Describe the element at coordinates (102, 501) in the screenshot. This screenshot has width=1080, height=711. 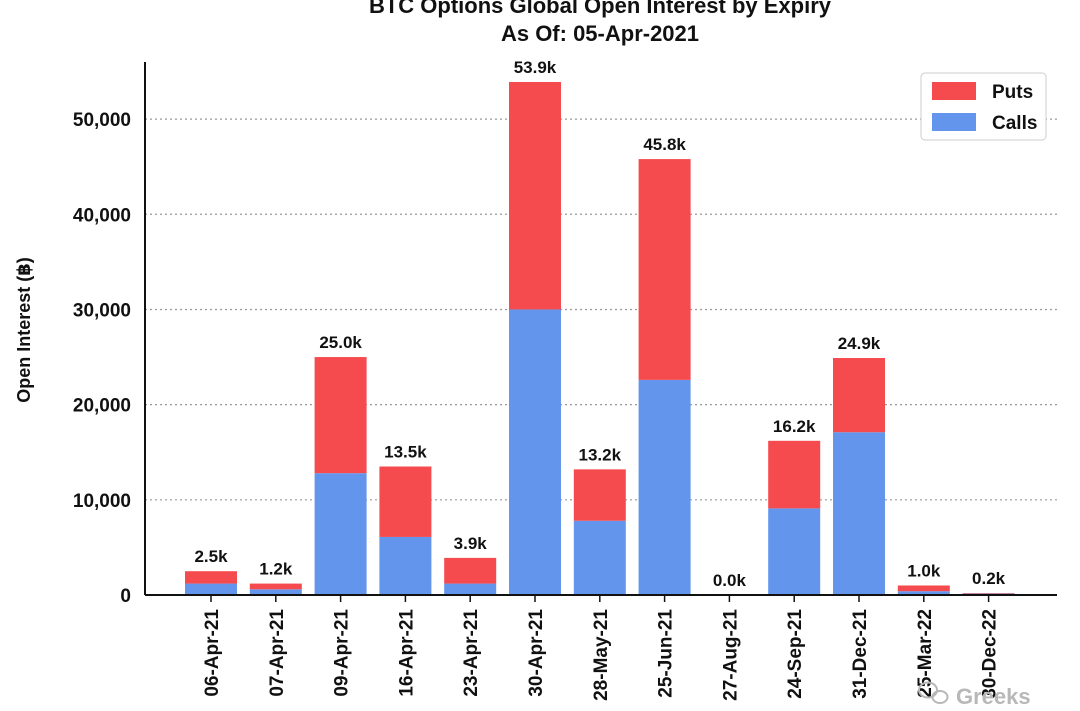
I see `y-tick-label: 10,000` at that location.